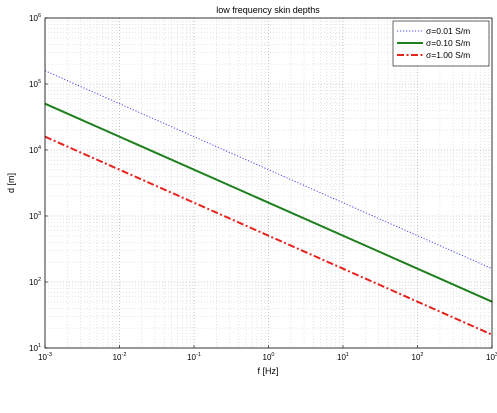  I want to click on chart-title: low frequency skin depths, so click(268, 10).